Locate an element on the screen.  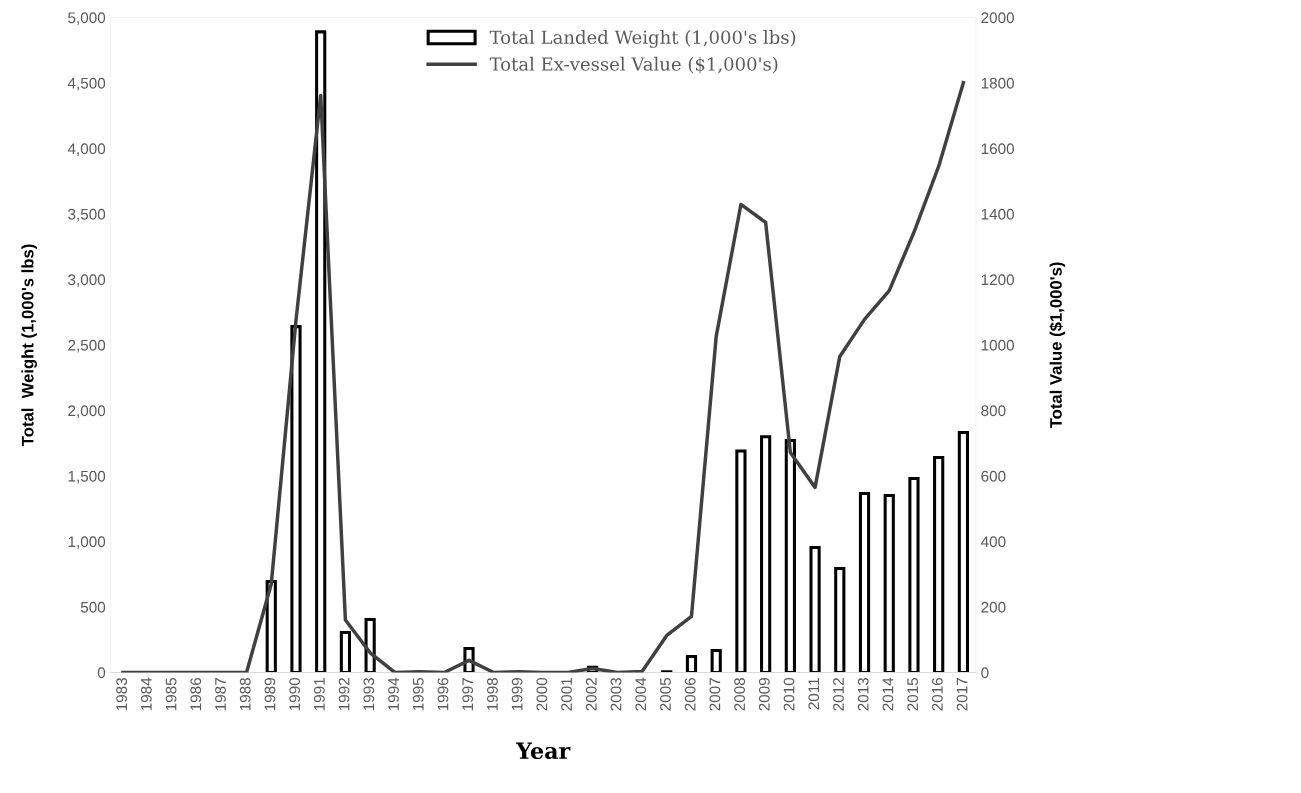
x-tick-label: 2005 is located at coordinates (665, 694).